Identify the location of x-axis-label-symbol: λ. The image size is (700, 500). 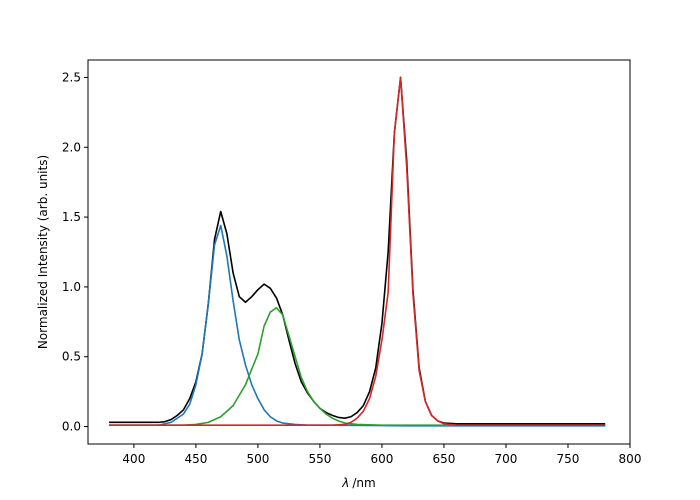
(345, 483).